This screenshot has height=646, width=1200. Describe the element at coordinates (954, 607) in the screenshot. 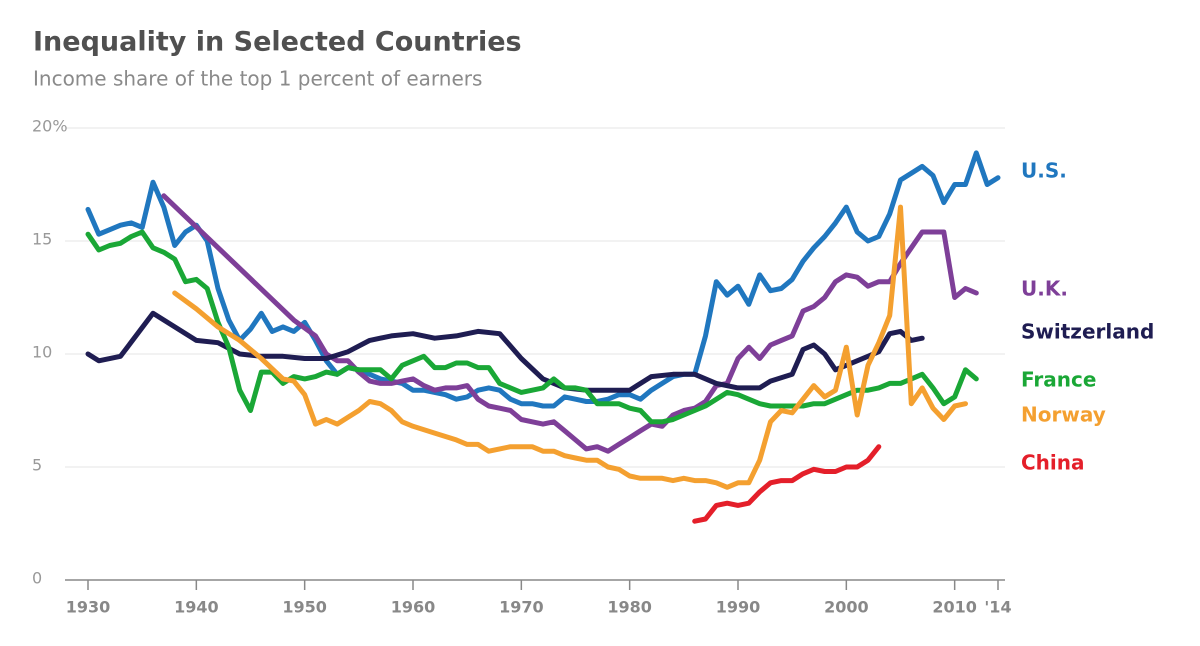

I see `x-tick-label: 2010` at that location.